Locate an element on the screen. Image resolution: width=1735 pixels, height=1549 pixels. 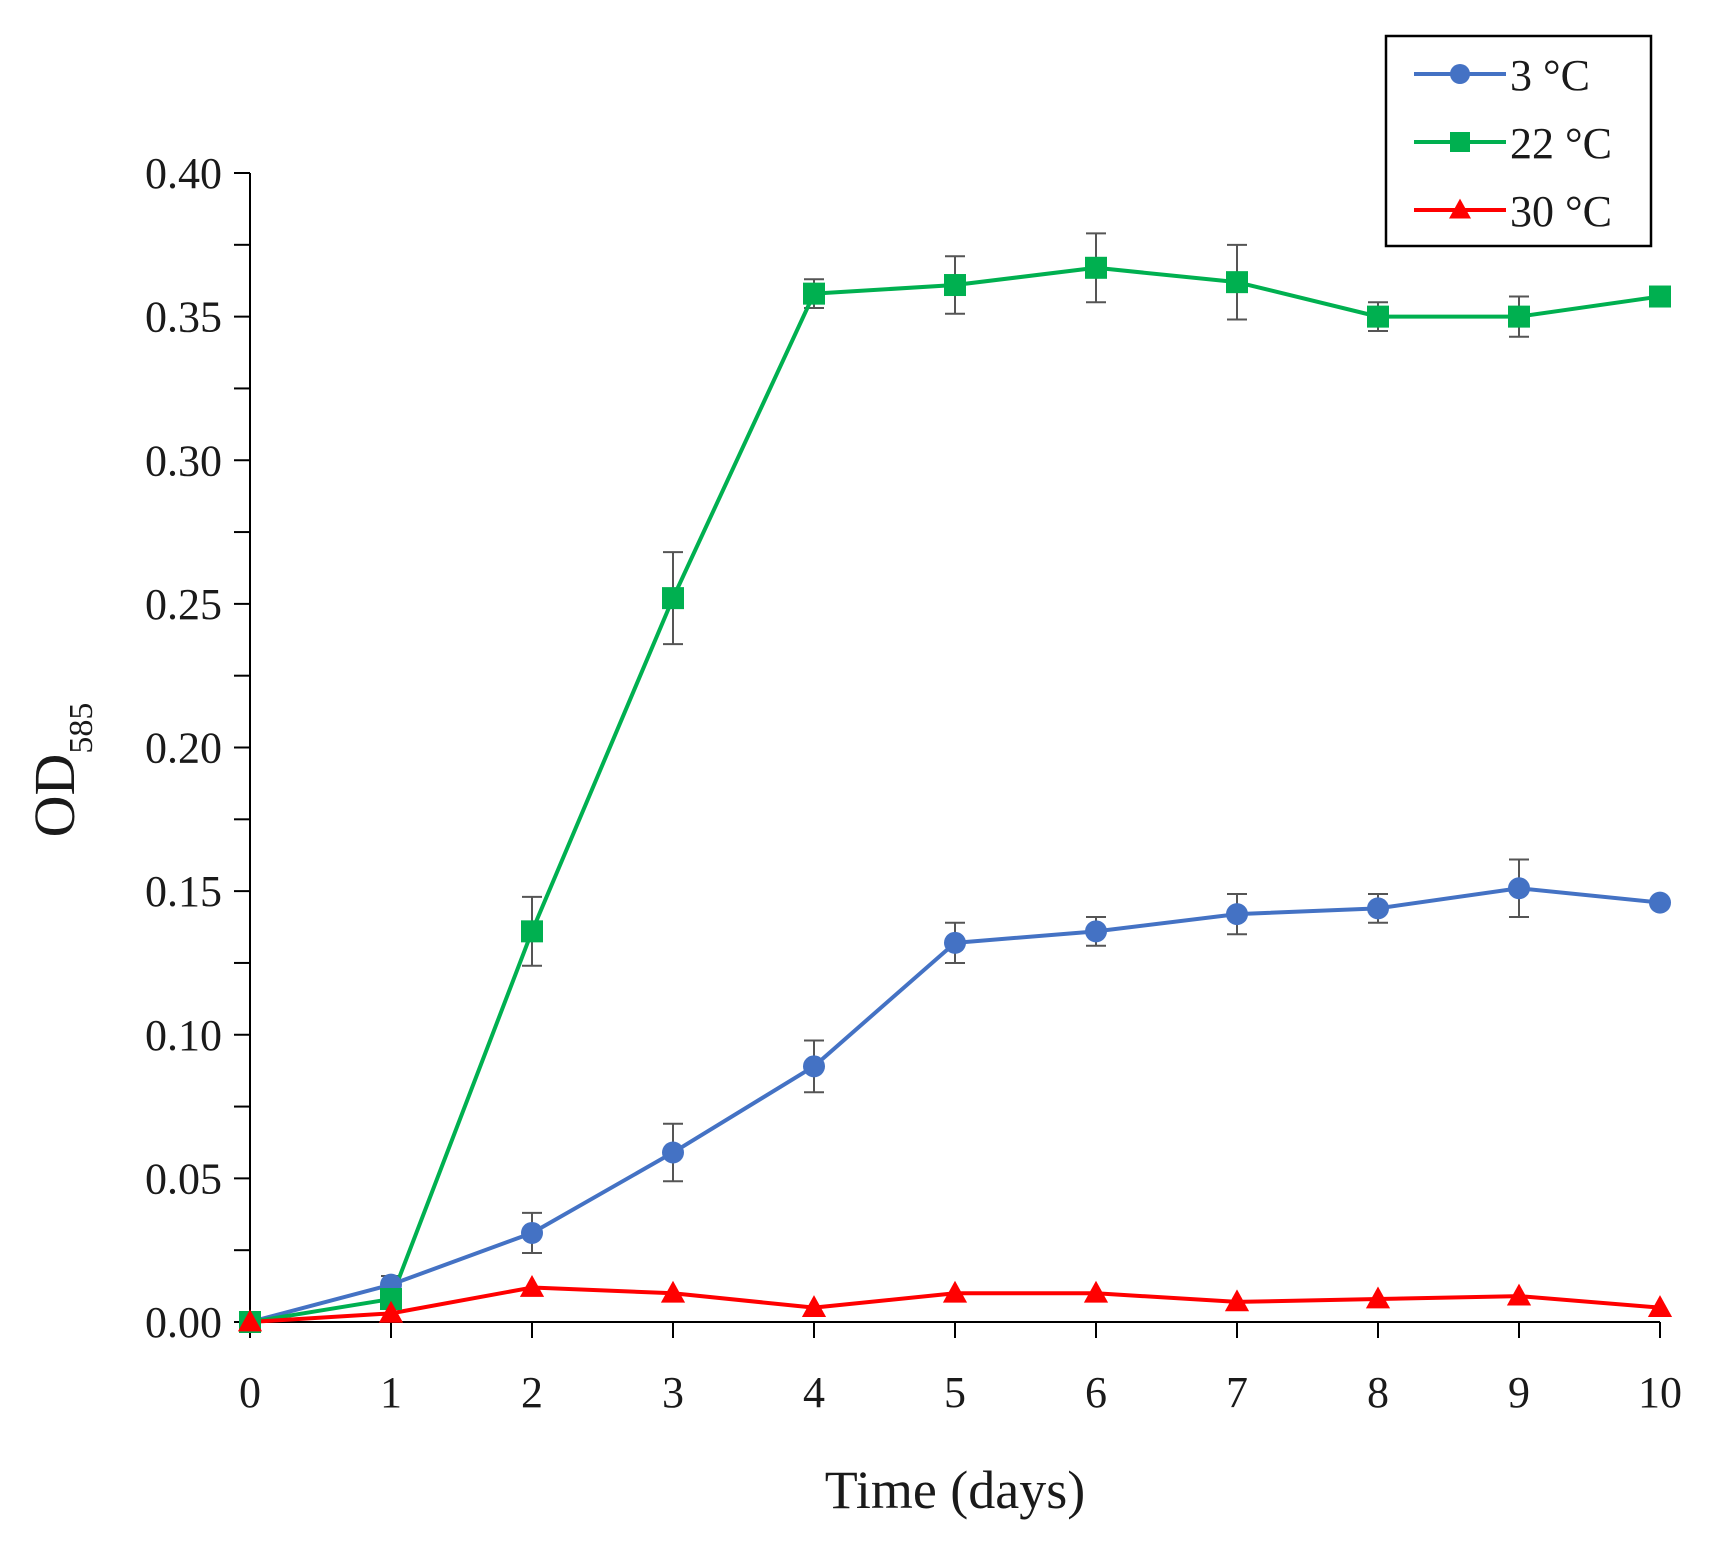
x-tick-label: 1 is located at coordinates (391, 1392).